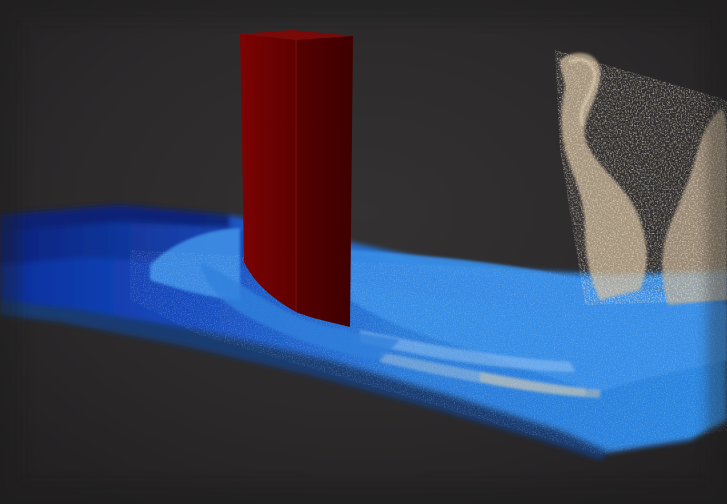 This screenshot has width=727, height=504. Describe the element at coordinates (268, 173) in the screenshot. I see `obstacle-front-face` at that location.